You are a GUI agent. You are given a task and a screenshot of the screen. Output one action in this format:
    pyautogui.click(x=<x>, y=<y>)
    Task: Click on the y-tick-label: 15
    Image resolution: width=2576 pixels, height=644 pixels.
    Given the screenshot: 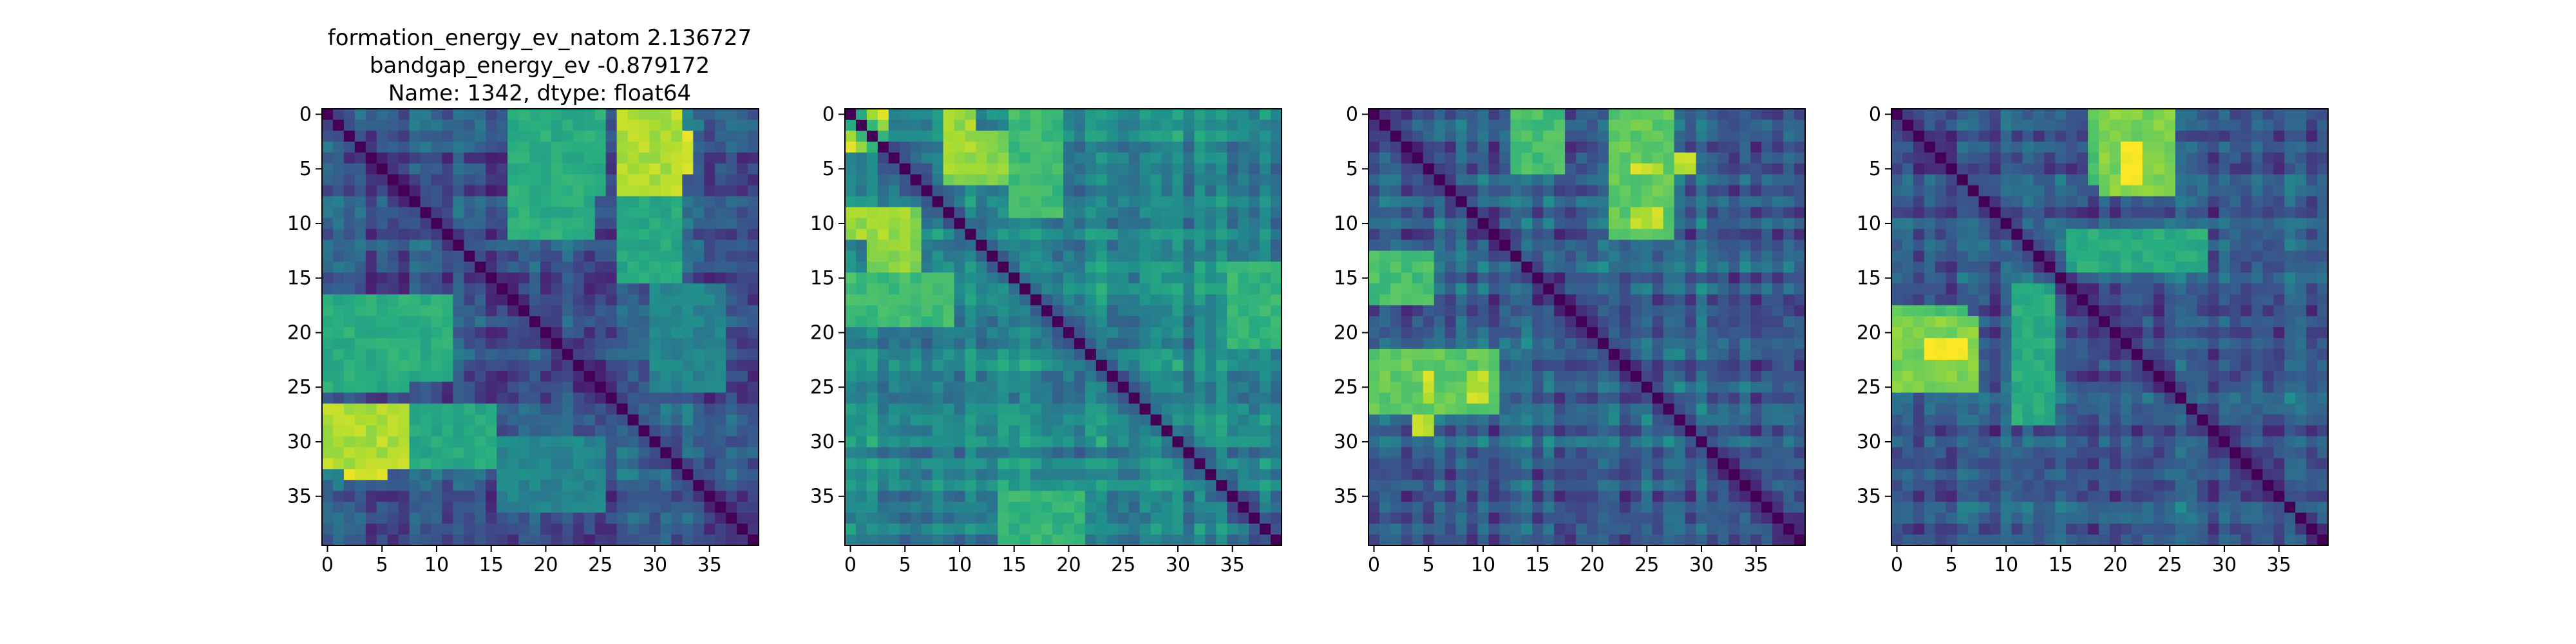 What is the action you would take?
    pyautogui.click(x=1346, y=278)
    